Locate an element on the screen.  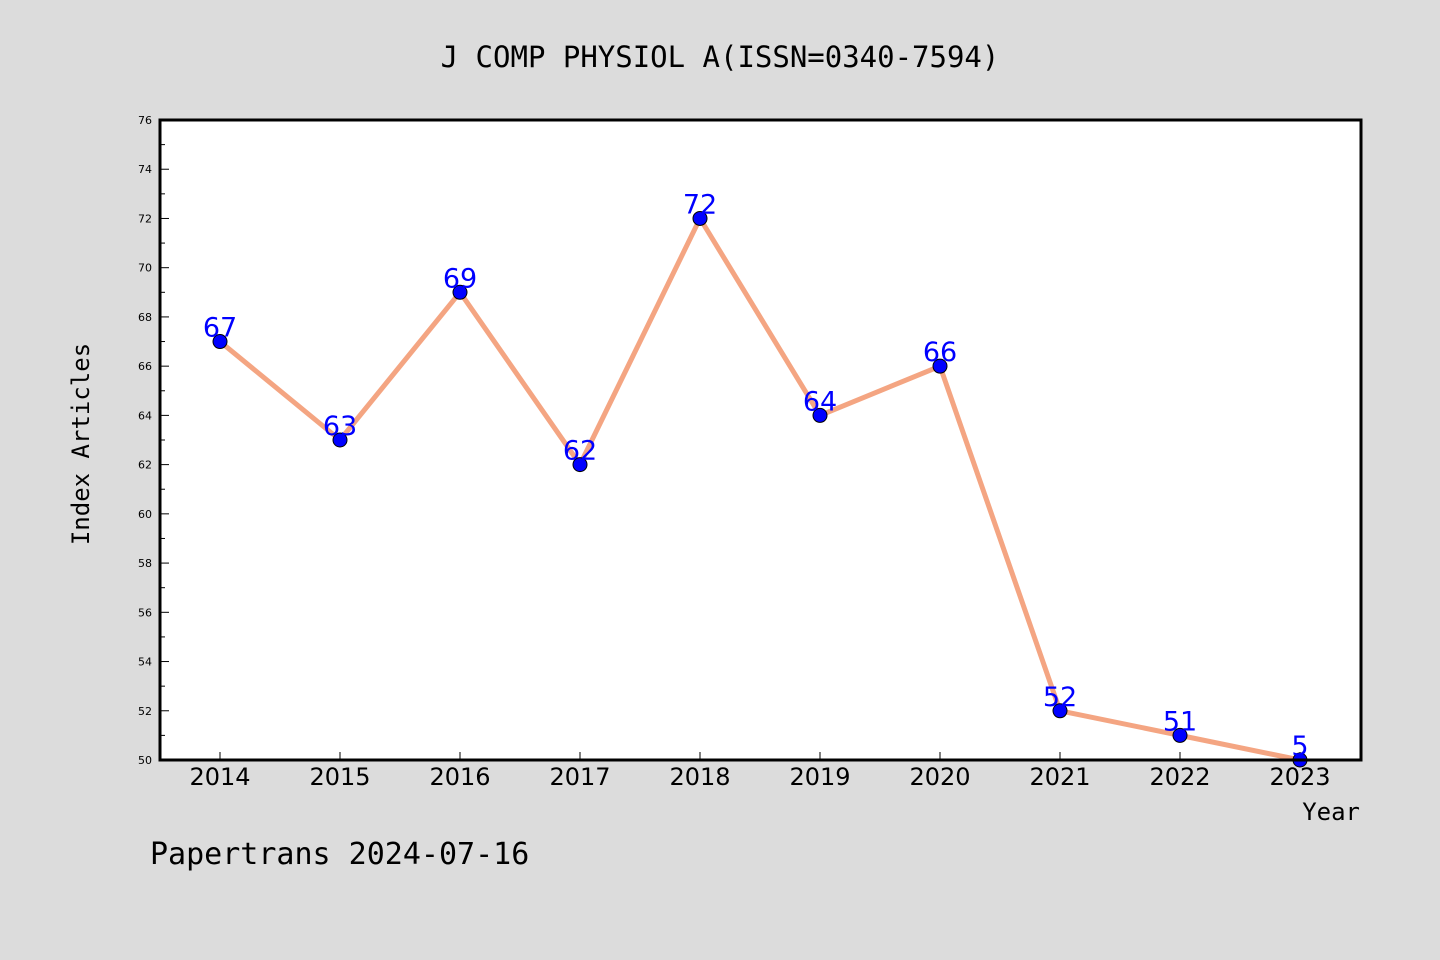
x-tick-label: 2016 is located at coordinates (459, 777).